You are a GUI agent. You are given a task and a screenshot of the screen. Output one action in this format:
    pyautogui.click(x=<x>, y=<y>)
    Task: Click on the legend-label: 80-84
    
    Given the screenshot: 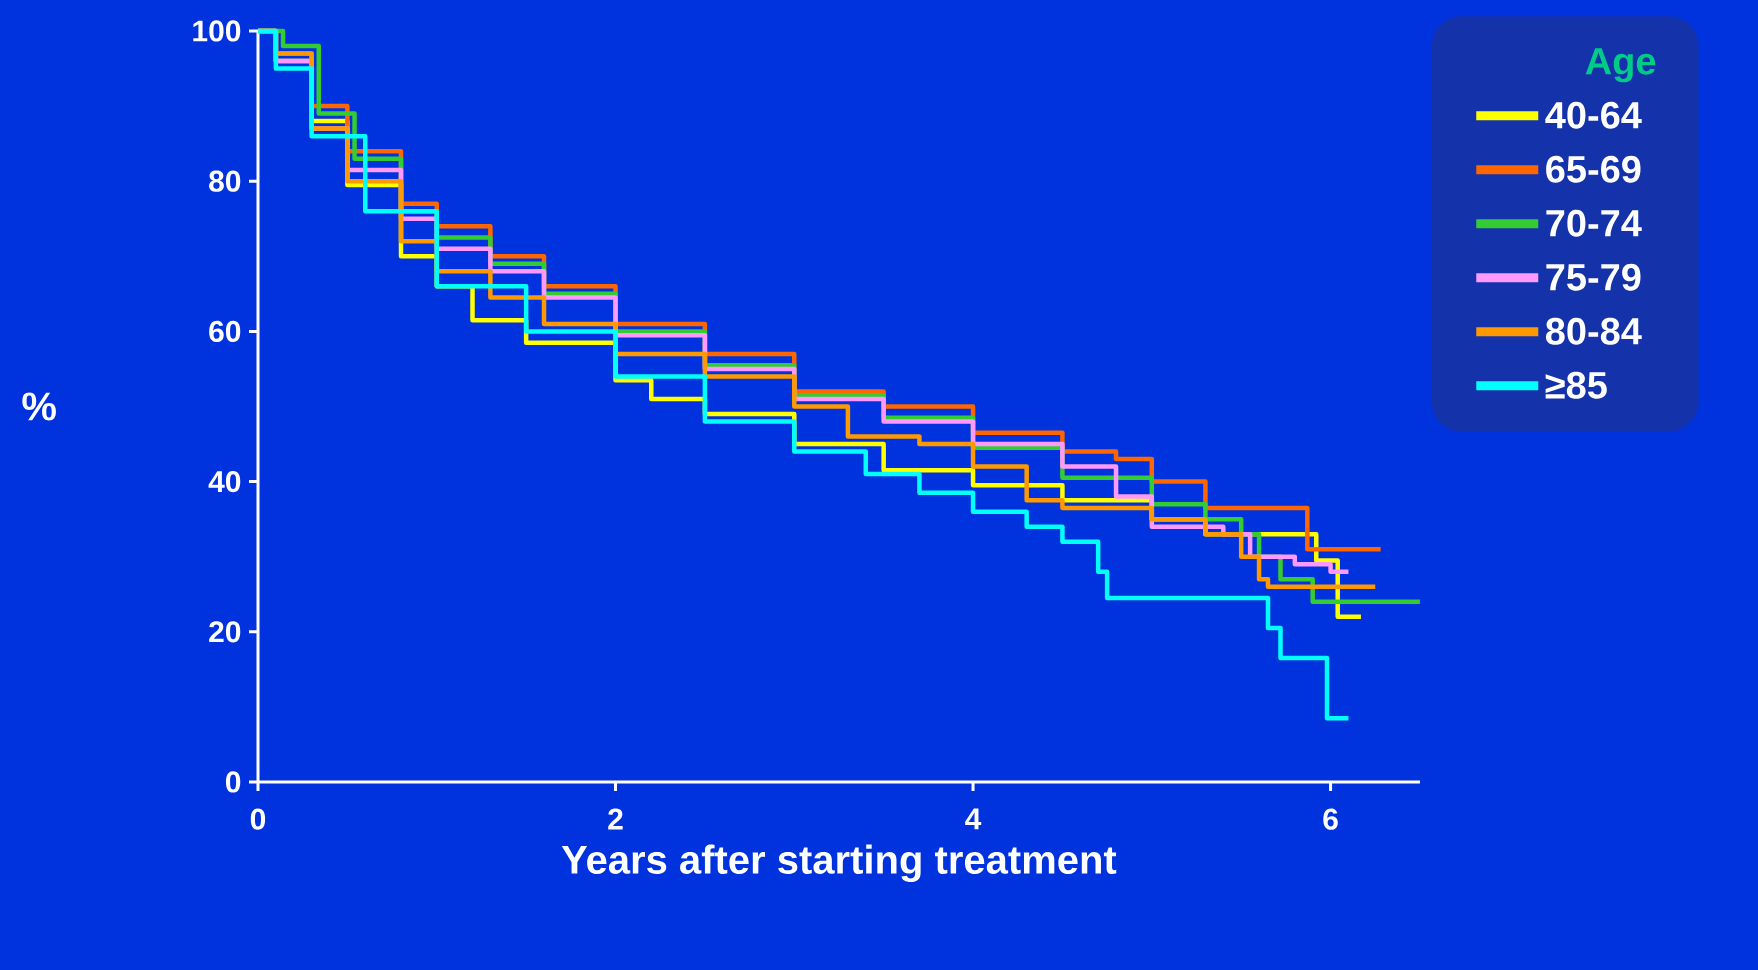 What is the action you would take?
    pyautogui.click(x=1593, y=331)
    